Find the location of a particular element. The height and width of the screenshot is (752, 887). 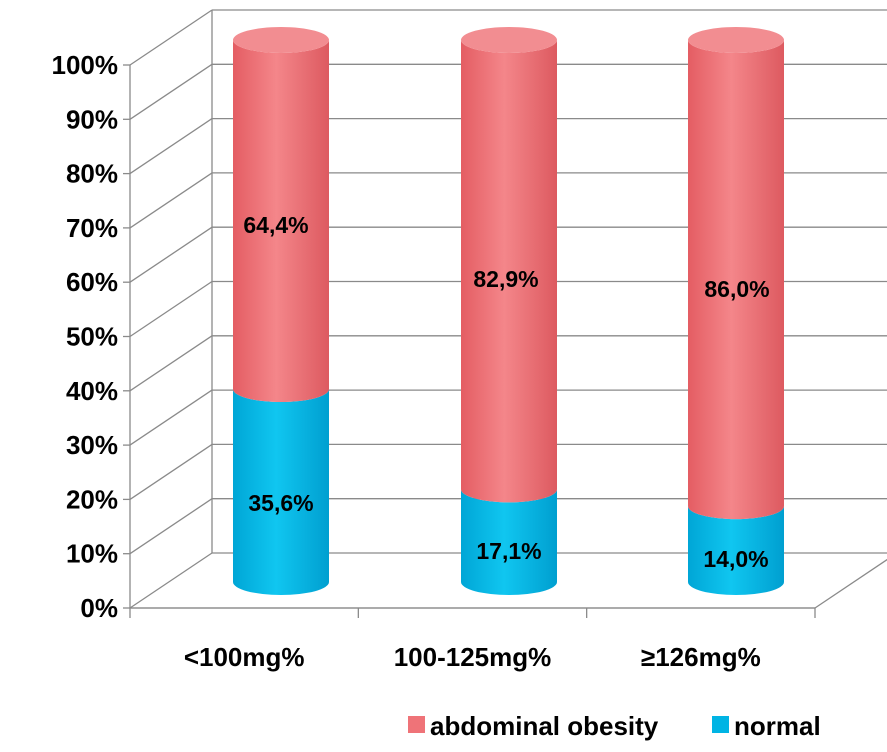

x-category-label: 100-125mg% is located at coordinates (473, 657).